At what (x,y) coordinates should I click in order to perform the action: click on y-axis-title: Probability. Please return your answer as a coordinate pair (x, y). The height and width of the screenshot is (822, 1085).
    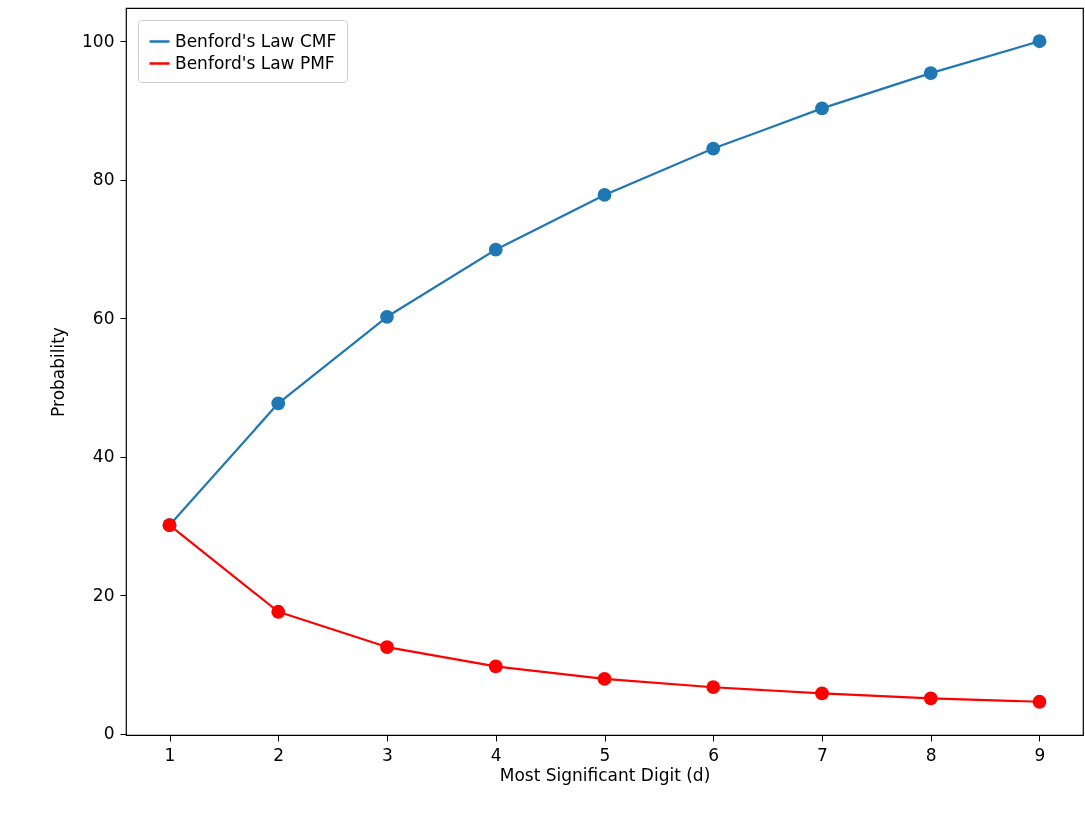
    Looking at the image, I should click on (58, 372).